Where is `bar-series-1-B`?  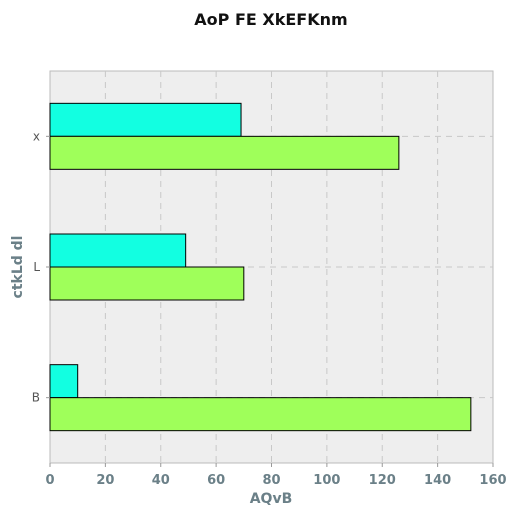
bar-series-1-B is located at coordinates (64, 381).